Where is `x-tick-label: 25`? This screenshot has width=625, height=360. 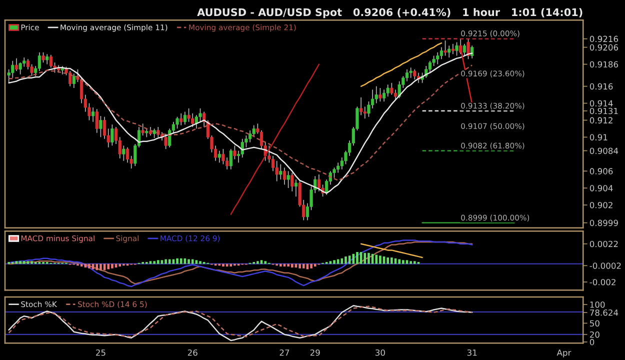 x-tick-label: 25 is located at coordinates (101, 352).